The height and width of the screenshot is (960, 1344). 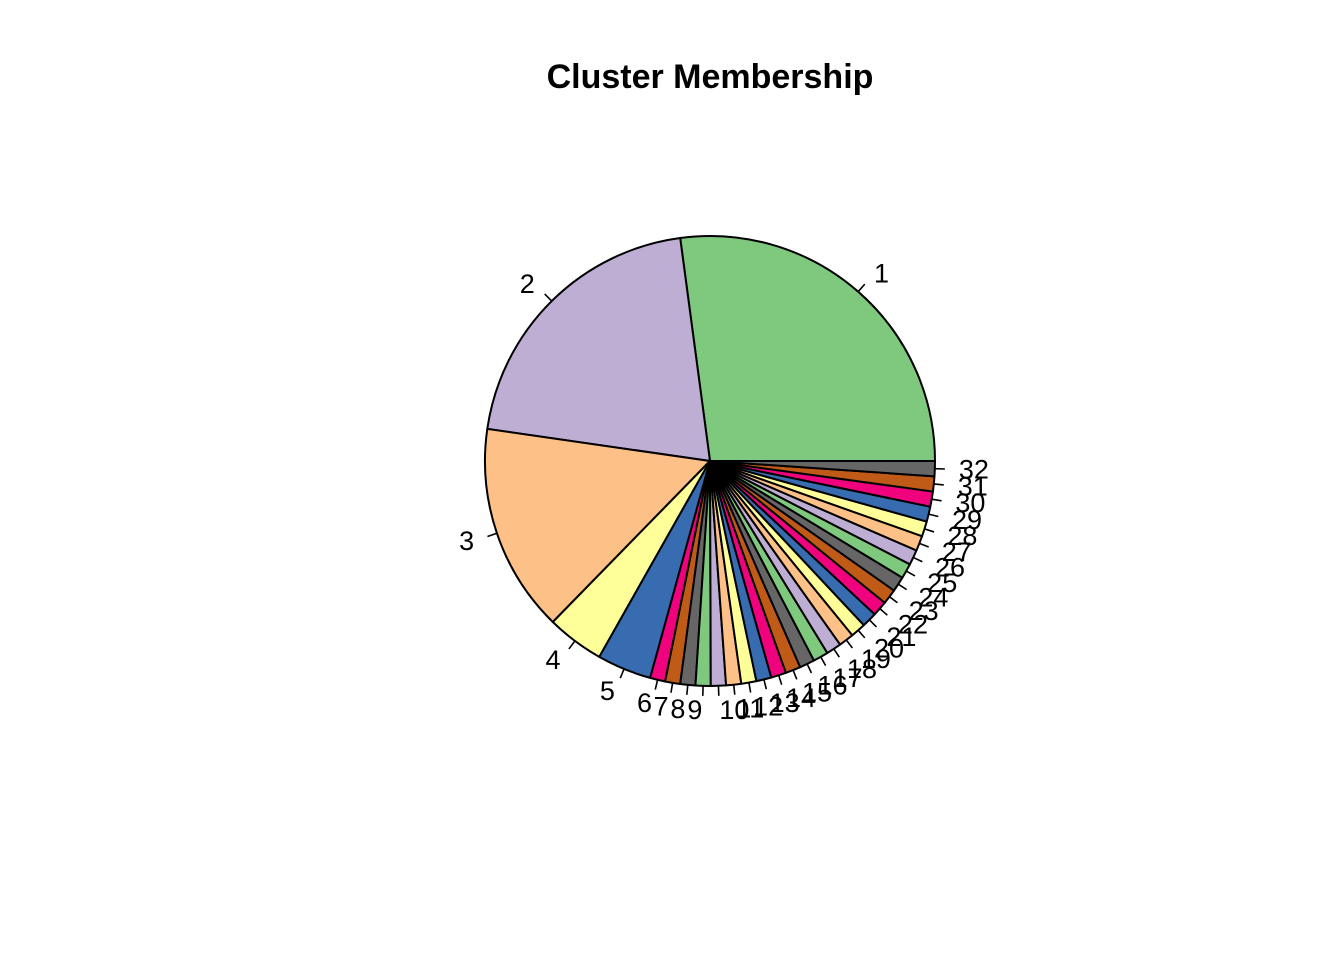 What do you see at coordinates (862, 669) in the screenshot?
I see `pie-label-18: 18` at bounding box center [862, 669].